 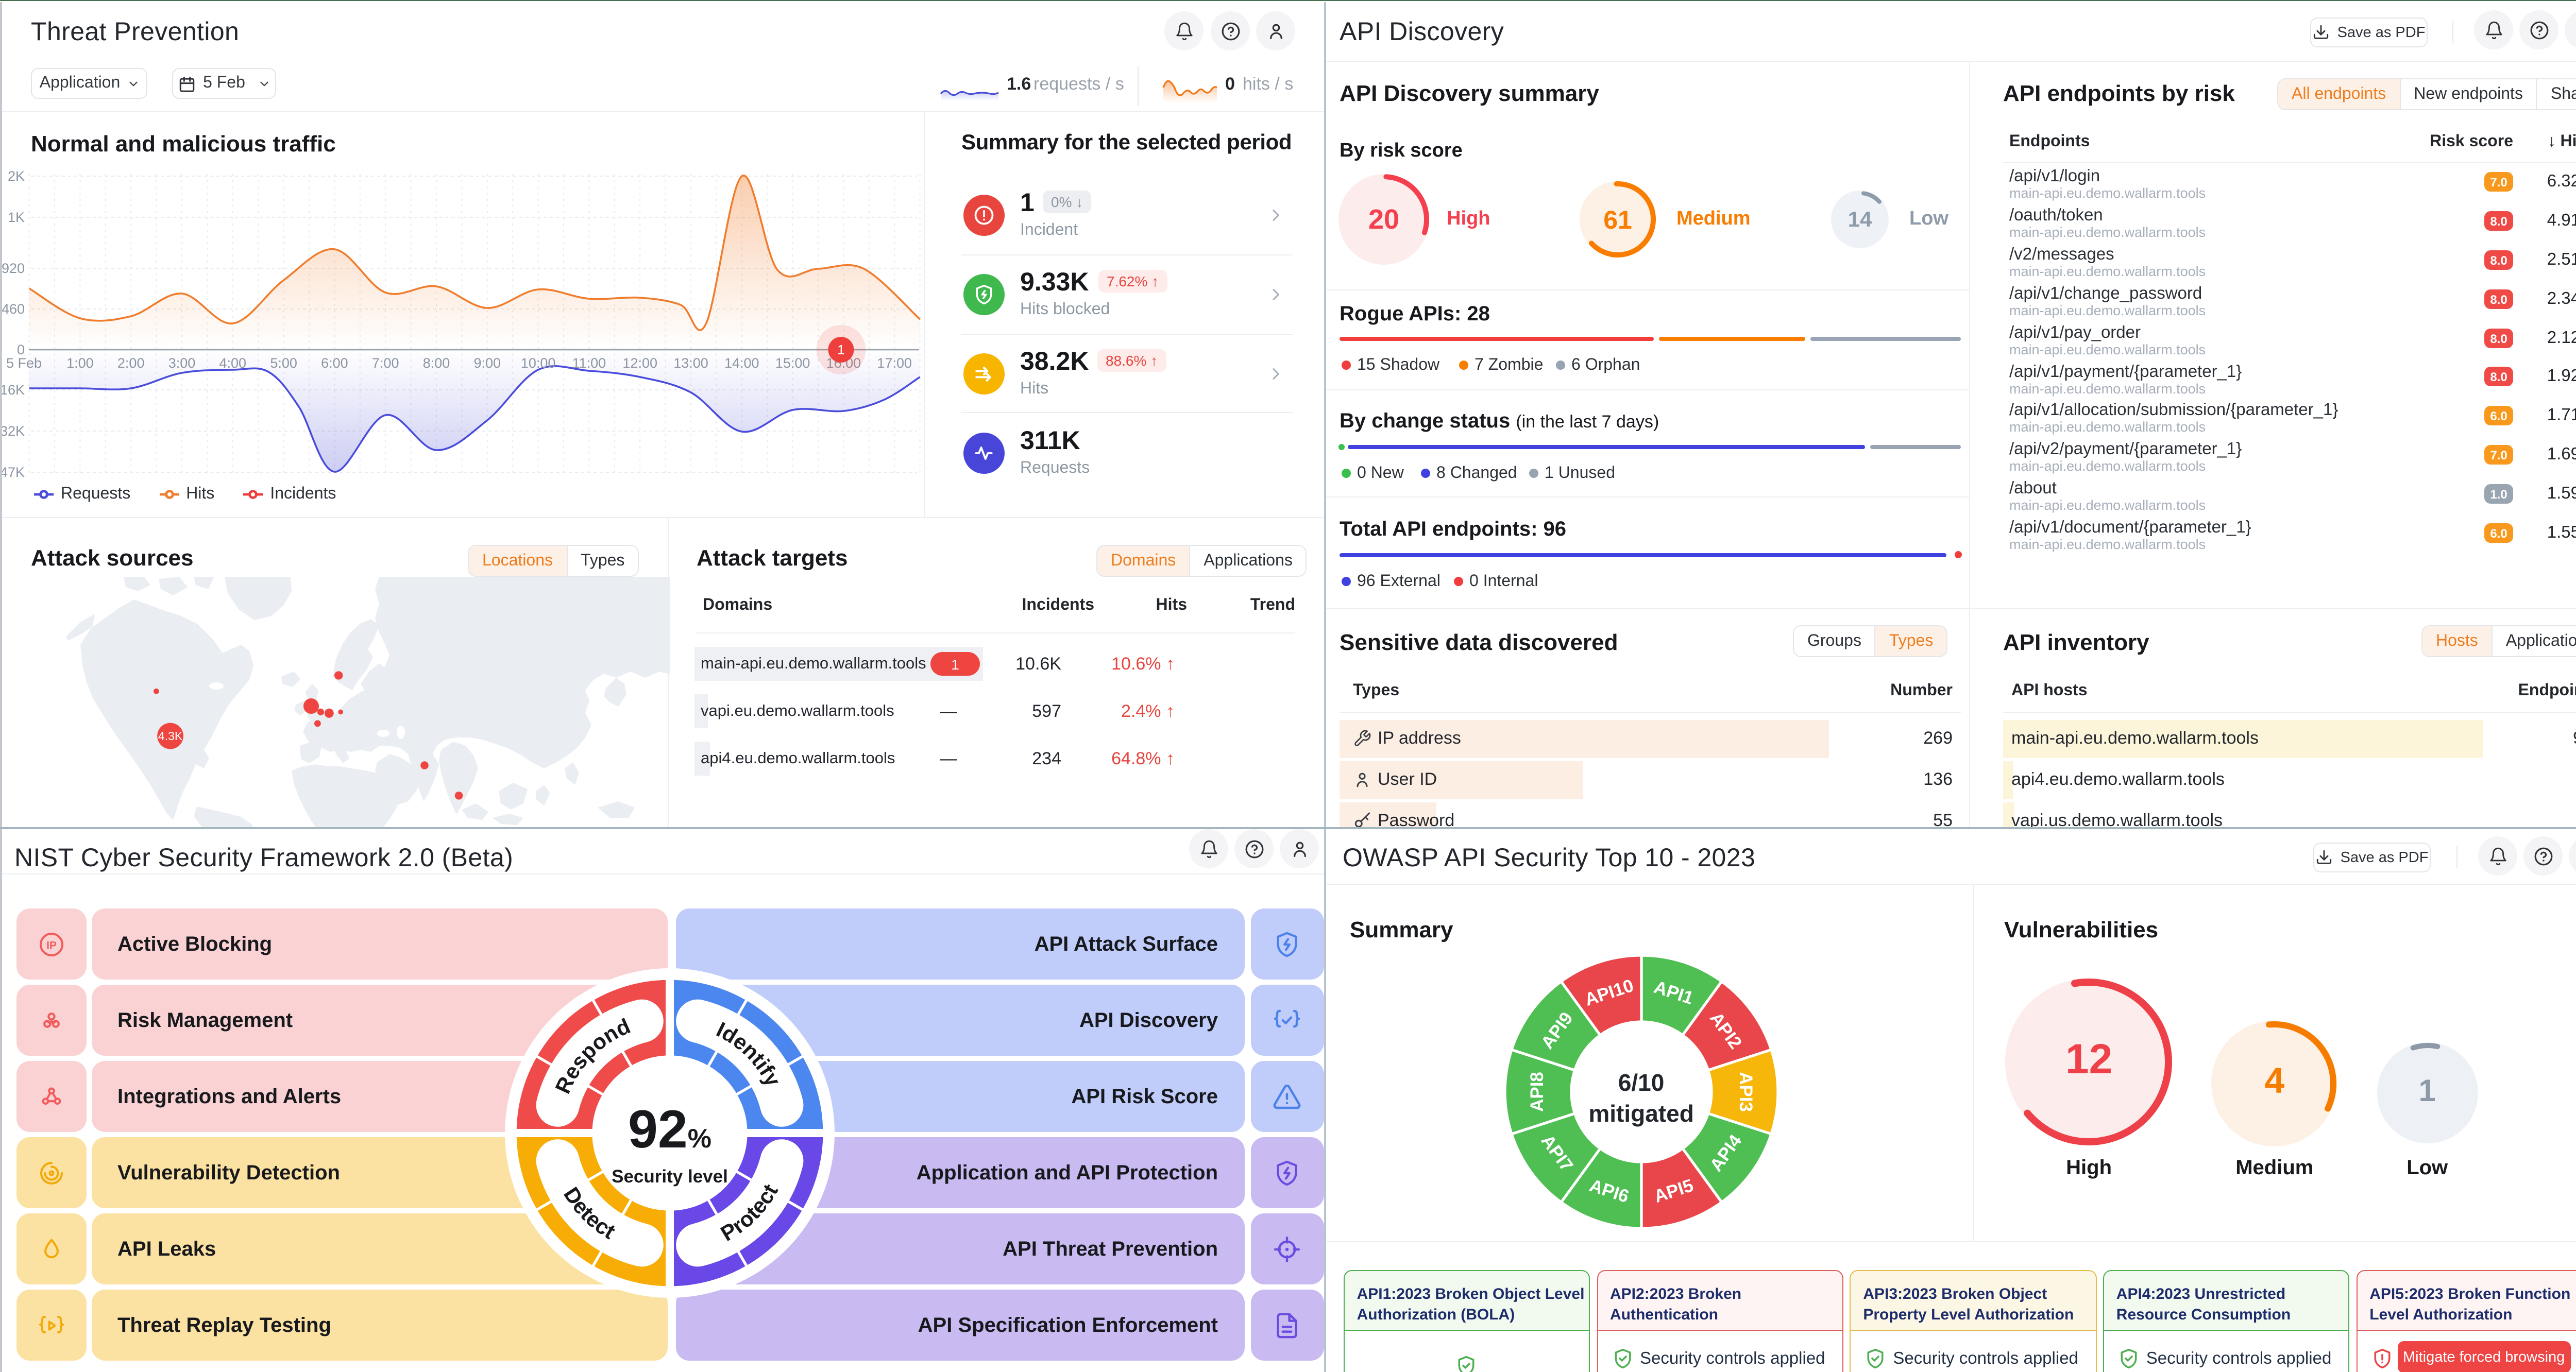 I want to click on svg-text: 5 Feb, so click(x=24, y=363).